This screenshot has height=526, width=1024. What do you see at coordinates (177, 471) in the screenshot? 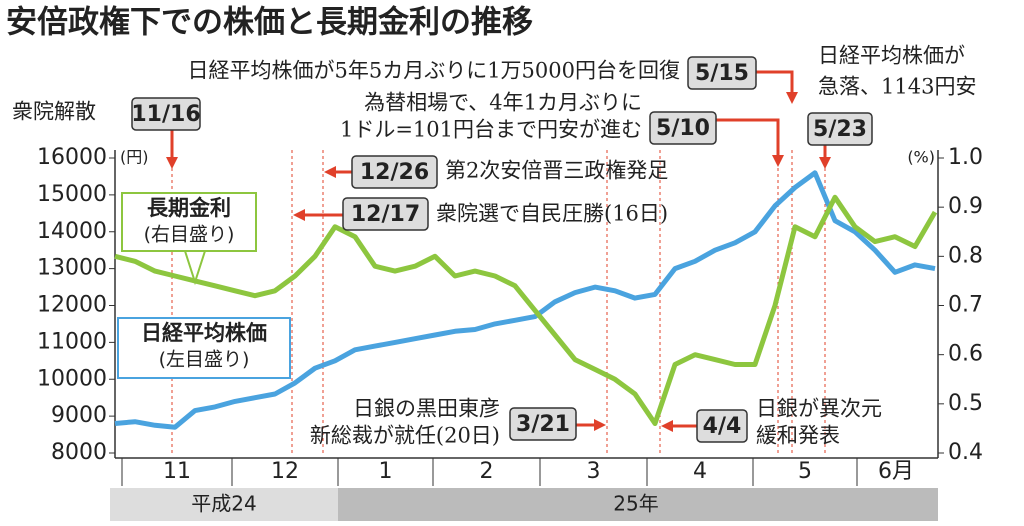
I see `x-tick-label: 11` at bounding box center [177, 471].